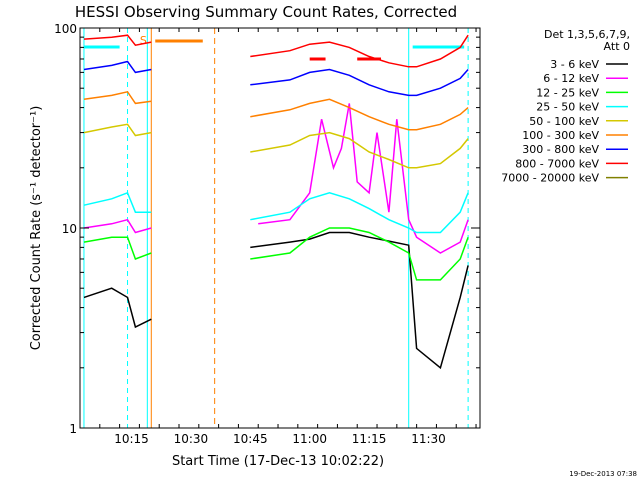 The width and height of the screenshot is (640, 480). I want to click on legend-entry-label: 25 - 50 keV, so click(567, 107).